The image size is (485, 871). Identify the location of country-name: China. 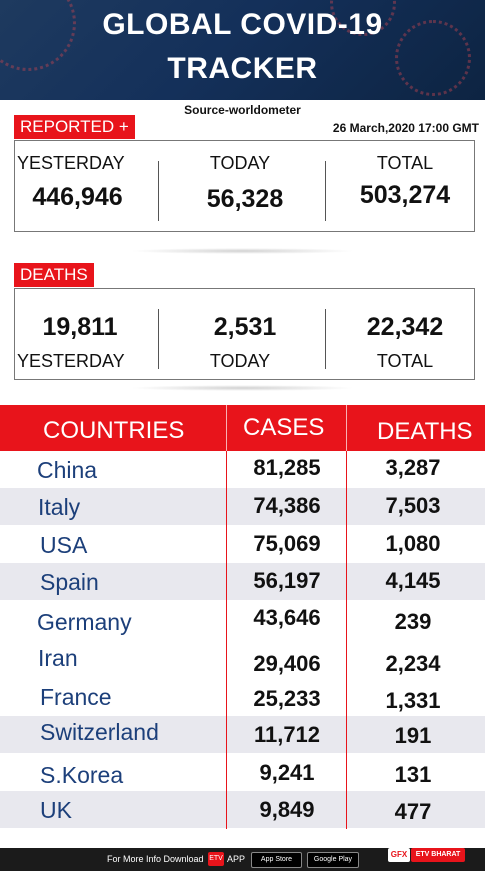
(67, 470).